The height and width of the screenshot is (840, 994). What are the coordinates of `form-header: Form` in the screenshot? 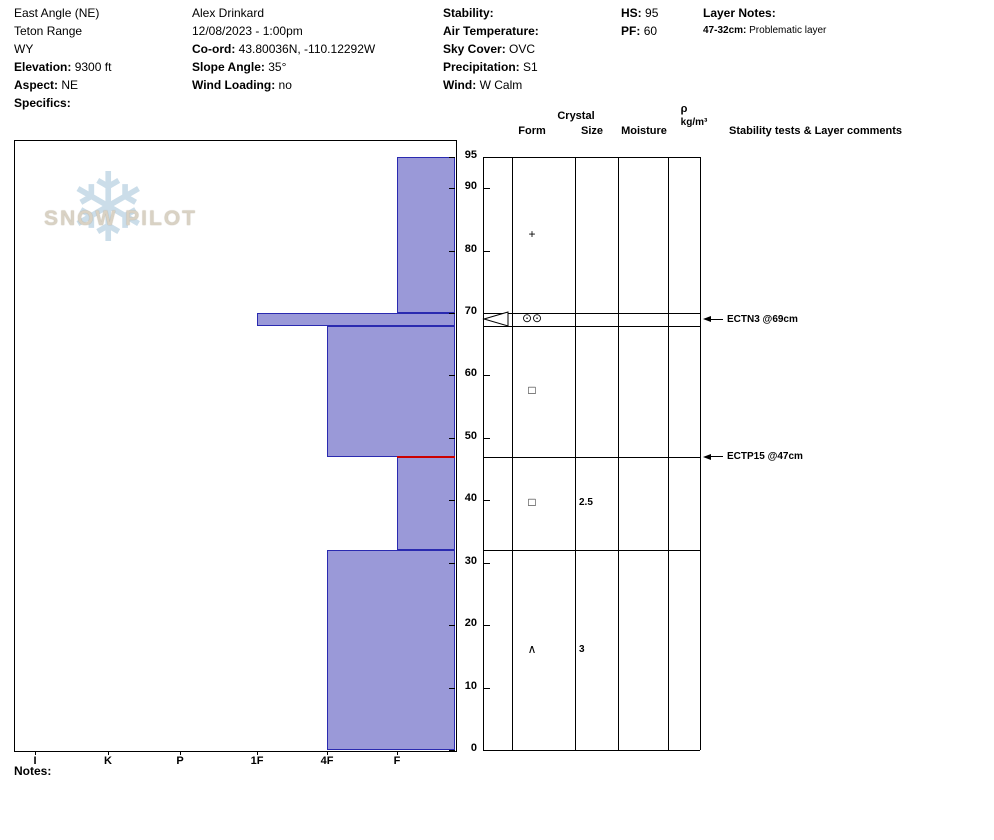 It's located at (532, 131).